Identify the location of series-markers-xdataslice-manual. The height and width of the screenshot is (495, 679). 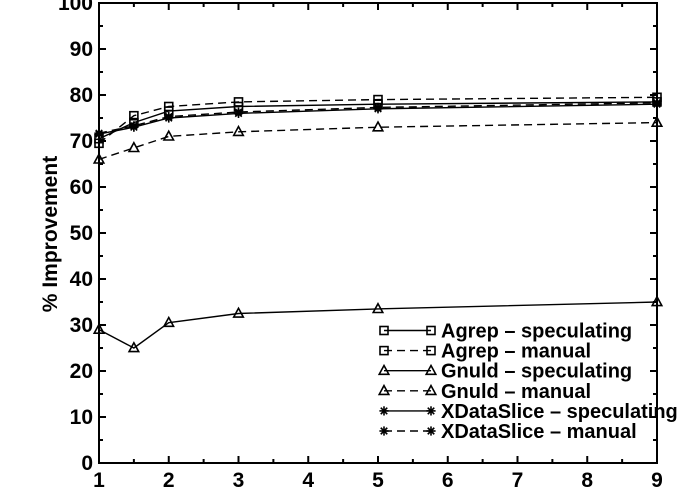
(378, 118).